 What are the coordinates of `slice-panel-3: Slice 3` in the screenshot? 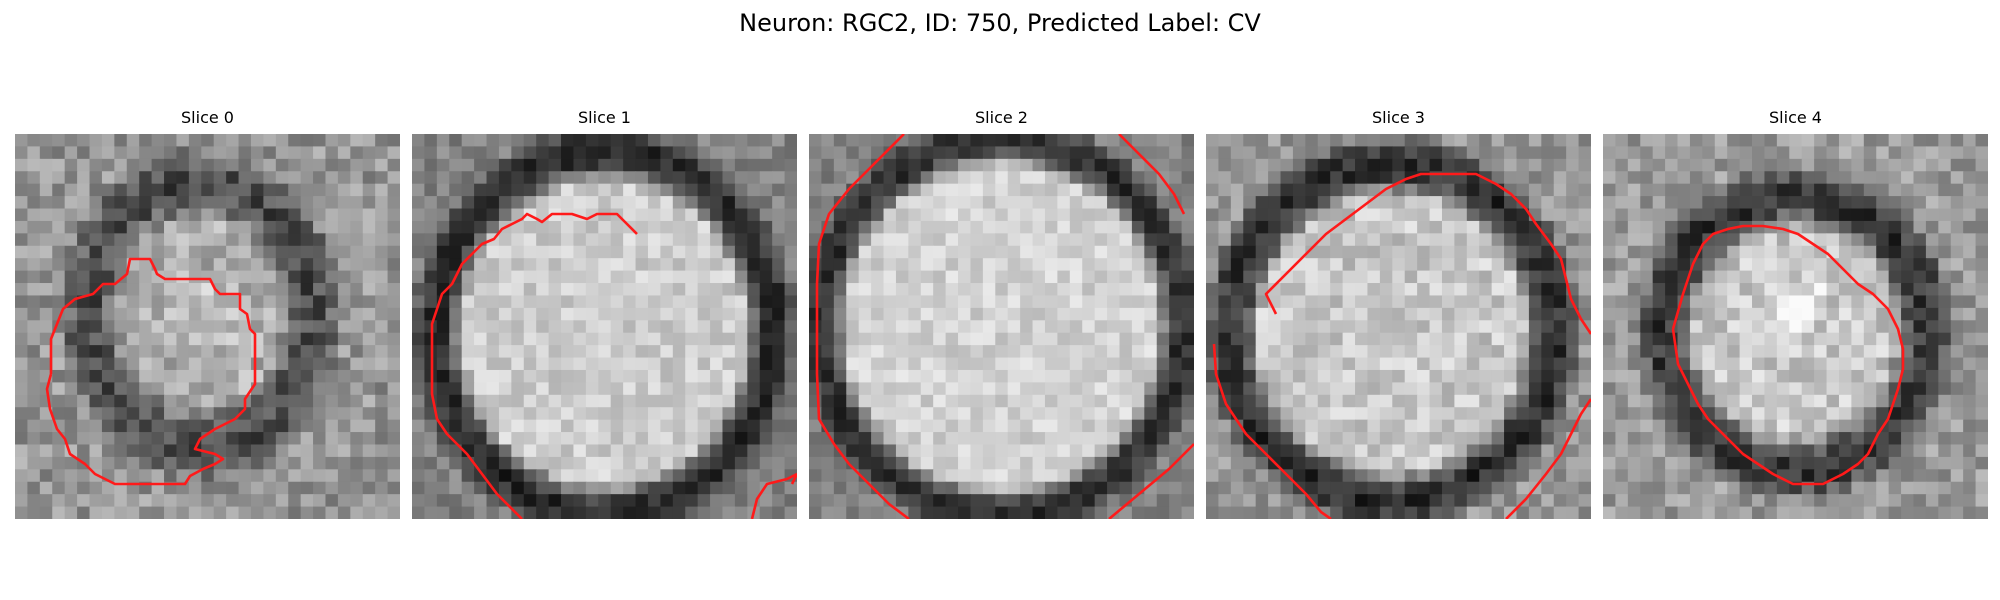 It's located at (1398, 313).